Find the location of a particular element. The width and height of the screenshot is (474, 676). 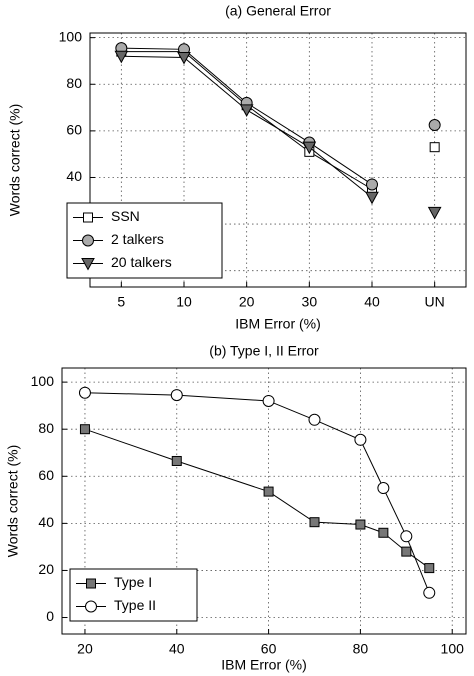

x-tick-label: 60 is located at coordinates (269, 649).